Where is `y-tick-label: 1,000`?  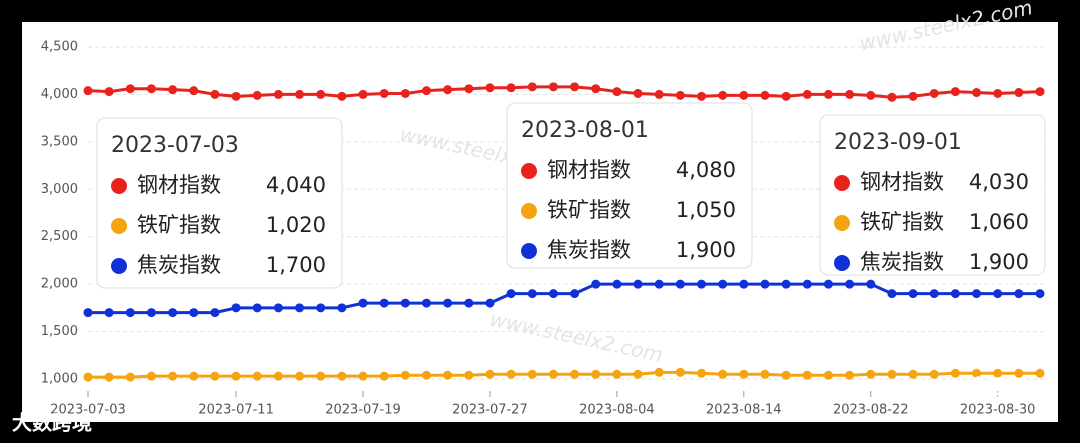 y-tick-label: 1,000 is located at coordinates (59, 379).